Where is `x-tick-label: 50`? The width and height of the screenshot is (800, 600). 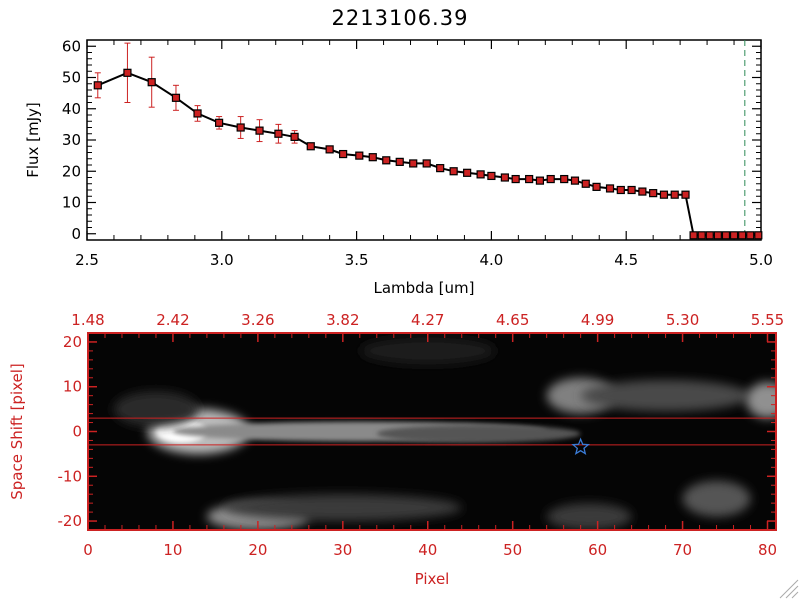 x-tick-label: 50 is located at coordinates (512, 550).